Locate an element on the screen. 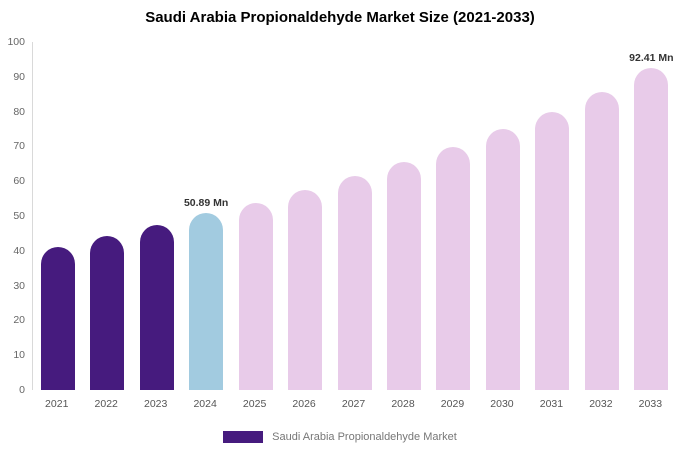 Image resolution: width=680 pixels, height=450 pixels. y-tick-label: 100 is located at coordinates (16, 42).